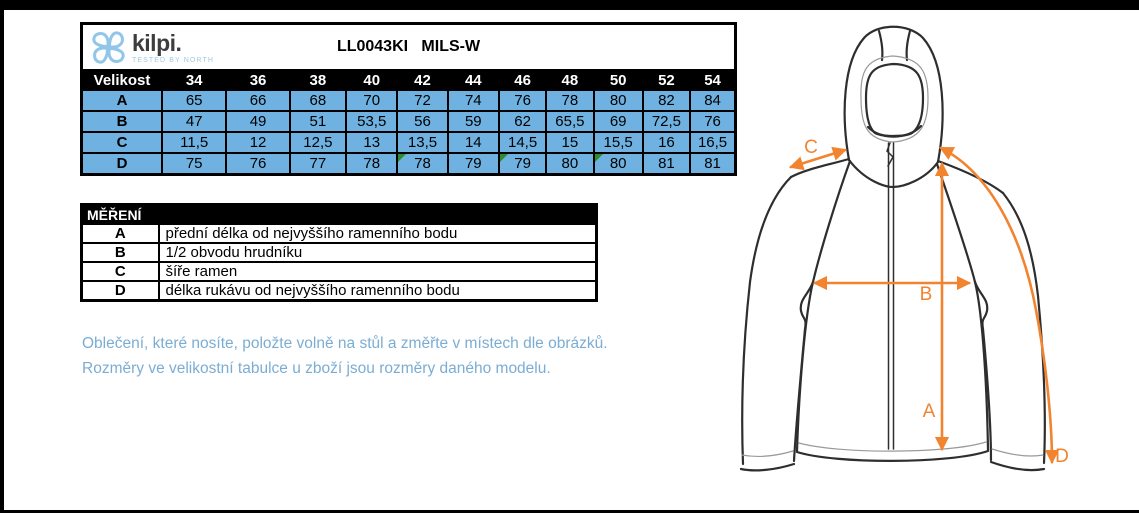 The image size is (1139, 513). I want to click on cell-D-48: 80, so click(570, 164).